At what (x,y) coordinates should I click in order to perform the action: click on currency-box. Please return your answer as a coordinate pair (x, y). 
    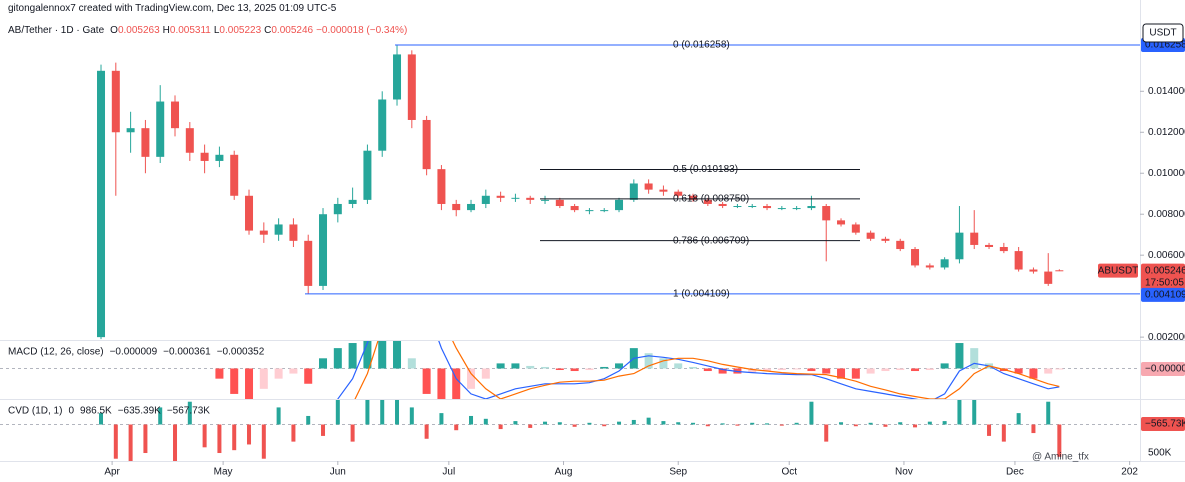
    Looking at the image, I should click on (1163, 33).